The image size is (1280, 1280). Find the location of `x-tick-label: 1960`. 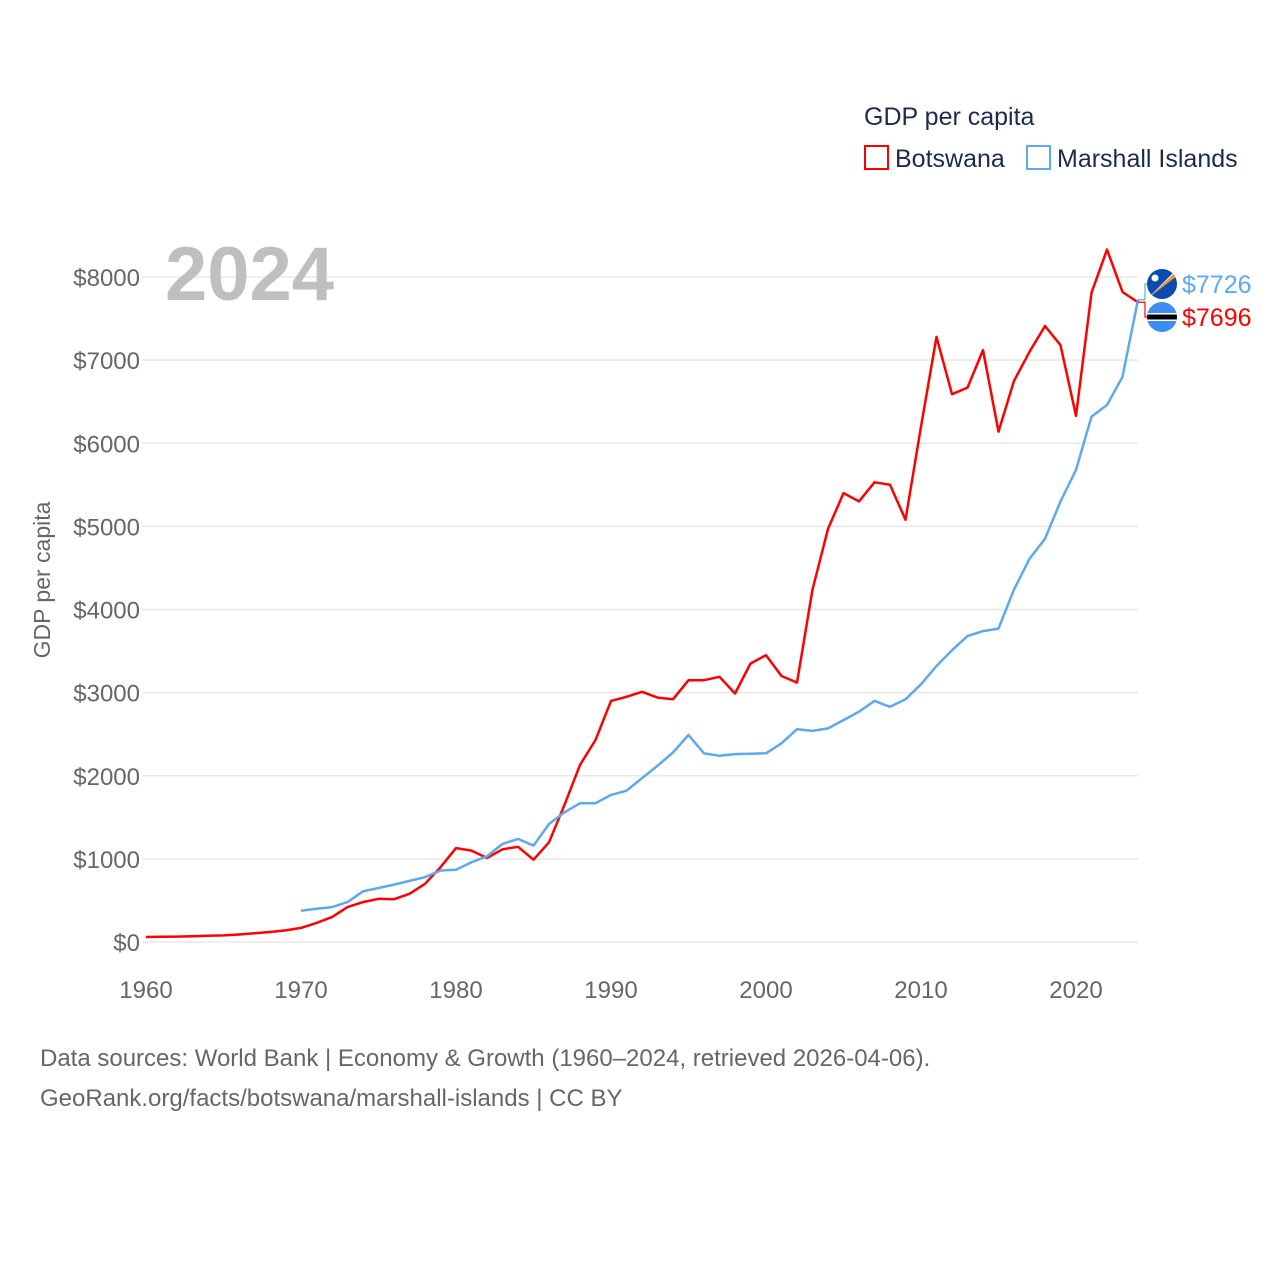

x-tick-label: 1960 is located at coordinates (145, 990).